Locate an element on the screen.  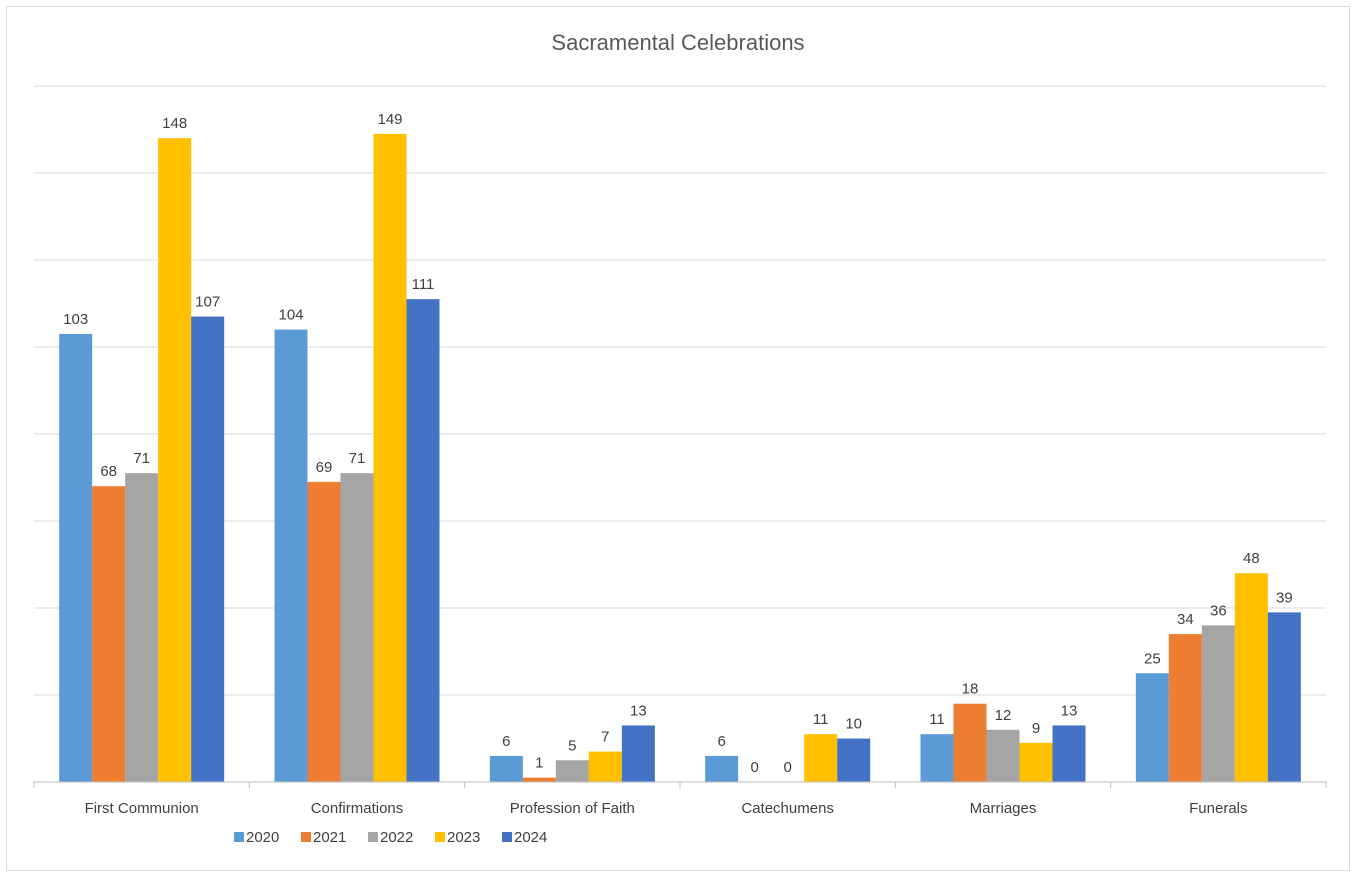
category-label: Profession of Faith is located at coordinates (572, 808).